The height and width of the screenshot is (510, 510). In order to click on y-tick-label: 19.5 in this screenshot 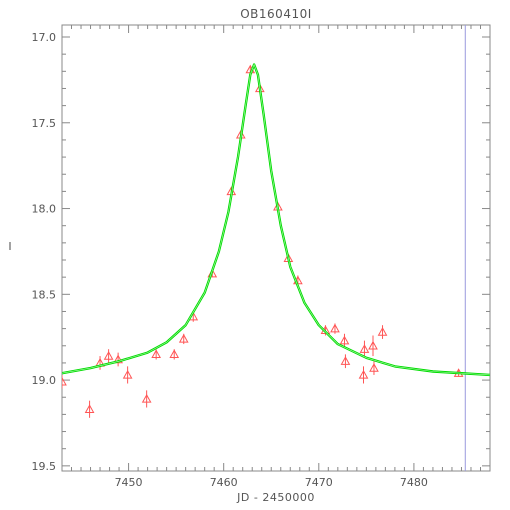, I will do `click(44, 466)`.